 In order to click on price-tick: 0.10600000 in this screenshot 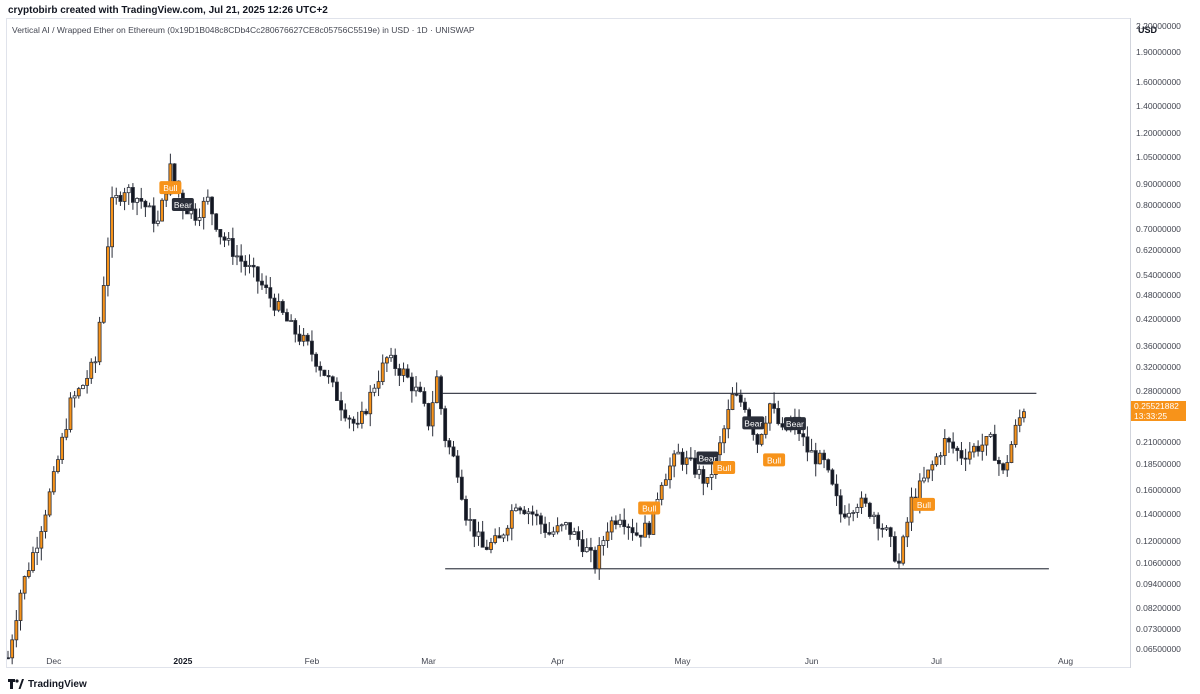, I will do `click(1158, 562)`.